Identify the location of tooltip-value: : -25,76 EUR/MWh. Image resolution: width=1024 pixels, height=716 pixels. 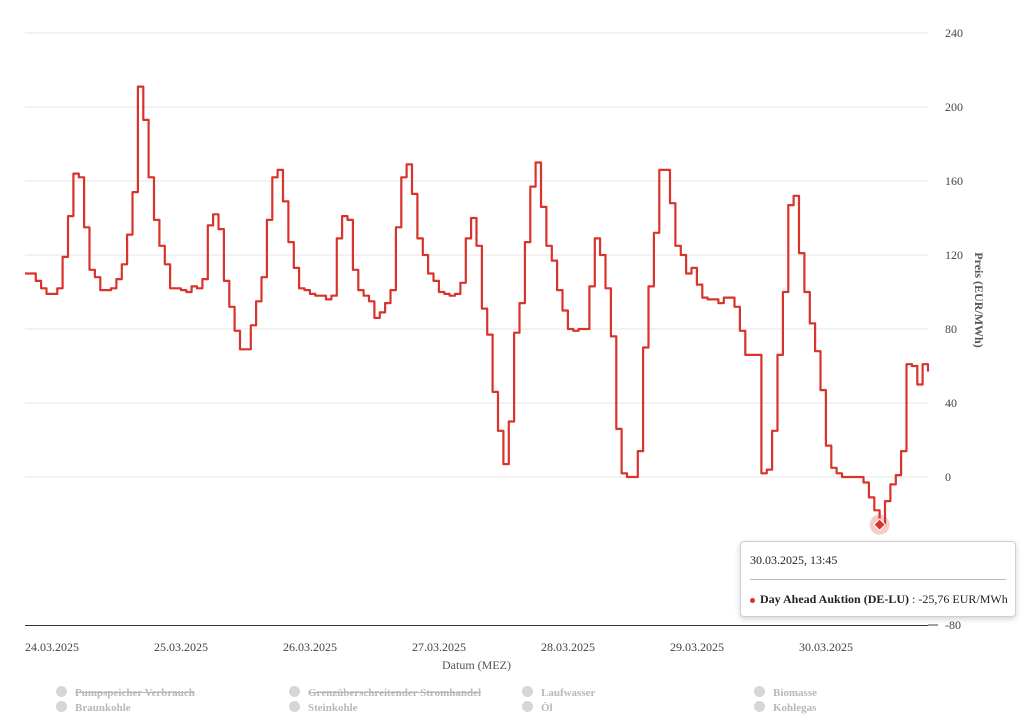
(958, 599).